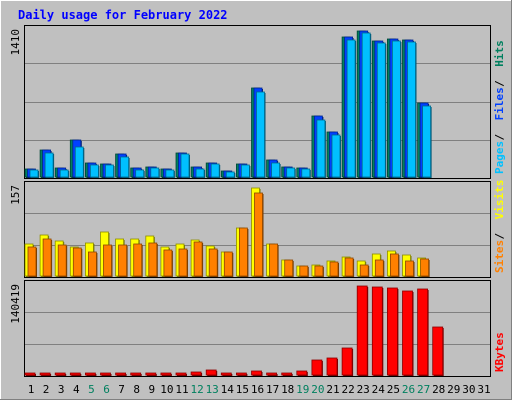 The image size is (512, 400). Describe the element at coordinates (196, 389) in the screenshot. I see `x-tick-label-12: 12` at that location.